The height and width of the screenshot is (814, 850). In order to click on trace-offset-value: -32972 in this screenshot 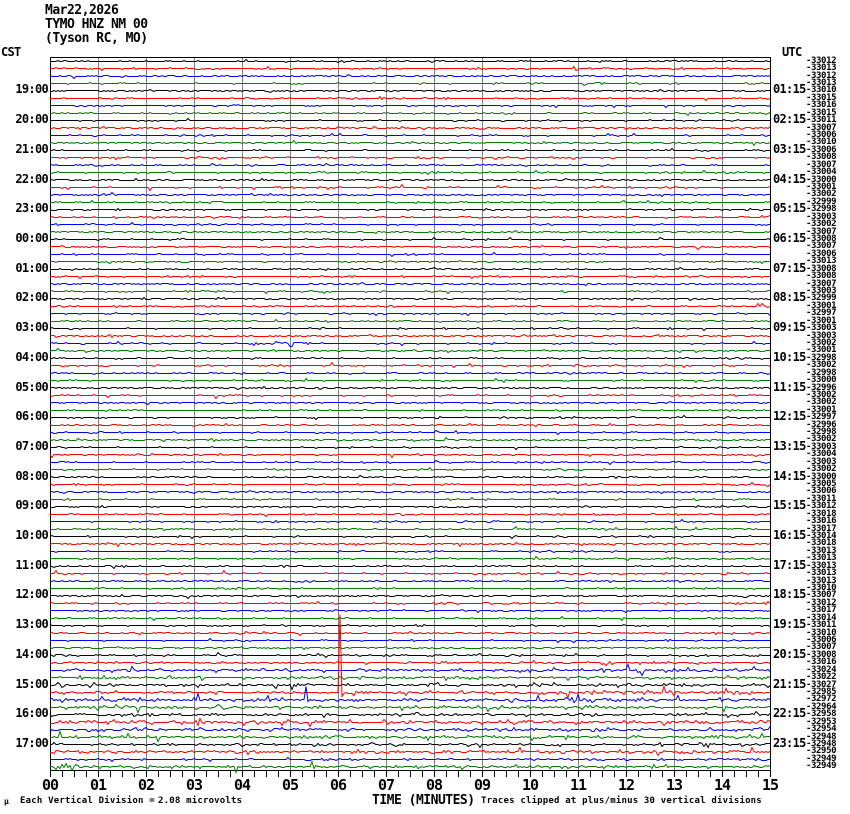, I will do `click(821, 699)`.